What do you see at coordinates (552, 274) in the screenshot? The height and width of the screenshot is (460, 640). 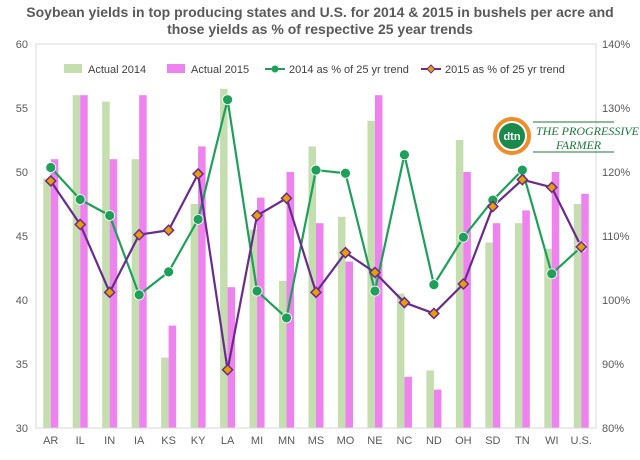 I see `marker-2014-pct-wi` at bounding box center [552, 274].